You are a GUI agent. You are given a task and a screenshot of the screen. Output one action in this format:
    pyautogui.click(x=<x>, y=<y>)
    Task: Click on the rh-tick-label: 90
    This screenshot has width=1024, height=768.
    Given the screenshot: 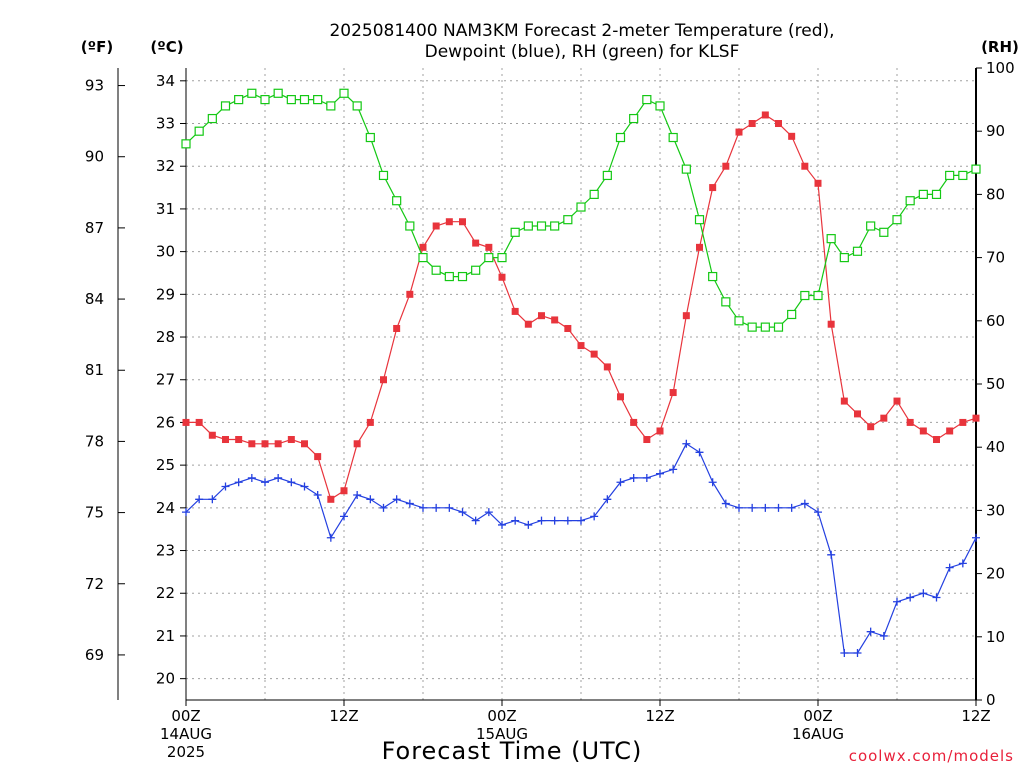 What is the action you would take?
    pyautogui.click(x=995, y=131)
    